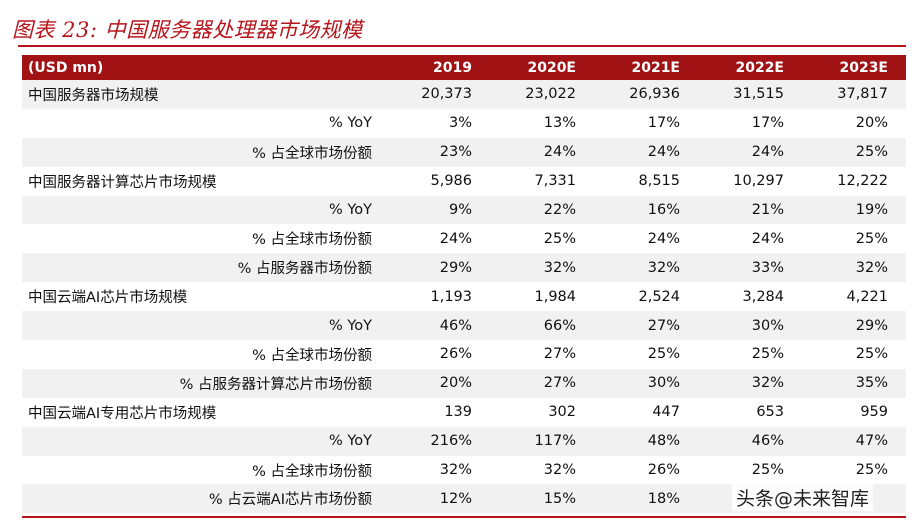 The image size is (924, 520). Describe the element at coordinates (438, 67) in the screenshot. I see `header-year: 2019` at that location.